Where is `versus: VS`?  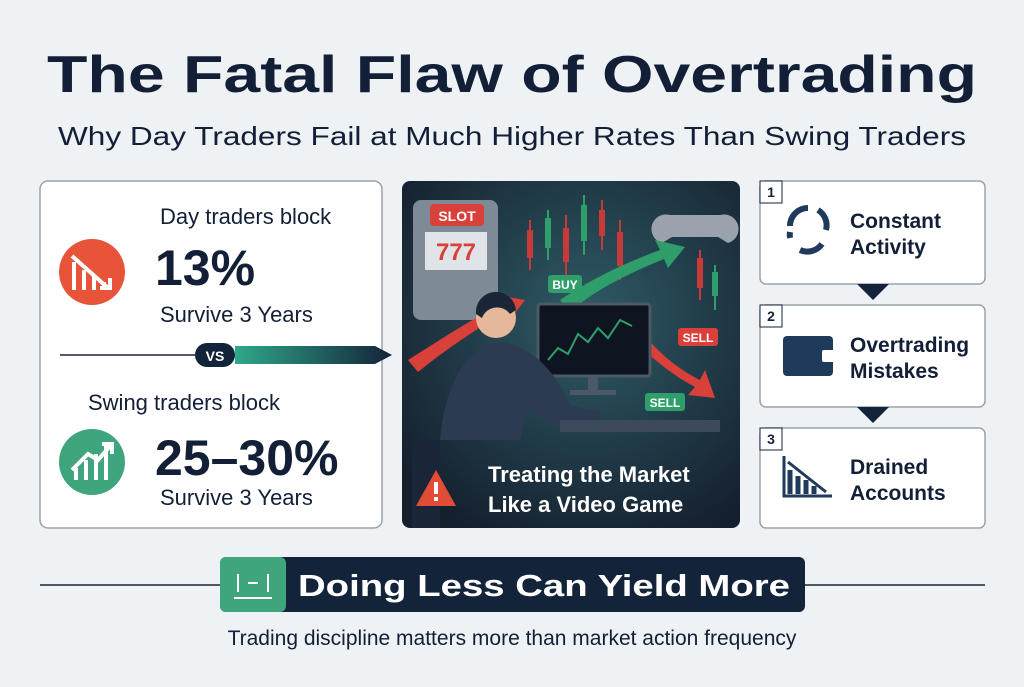 versus: VS is located at coordinates (215, 356).